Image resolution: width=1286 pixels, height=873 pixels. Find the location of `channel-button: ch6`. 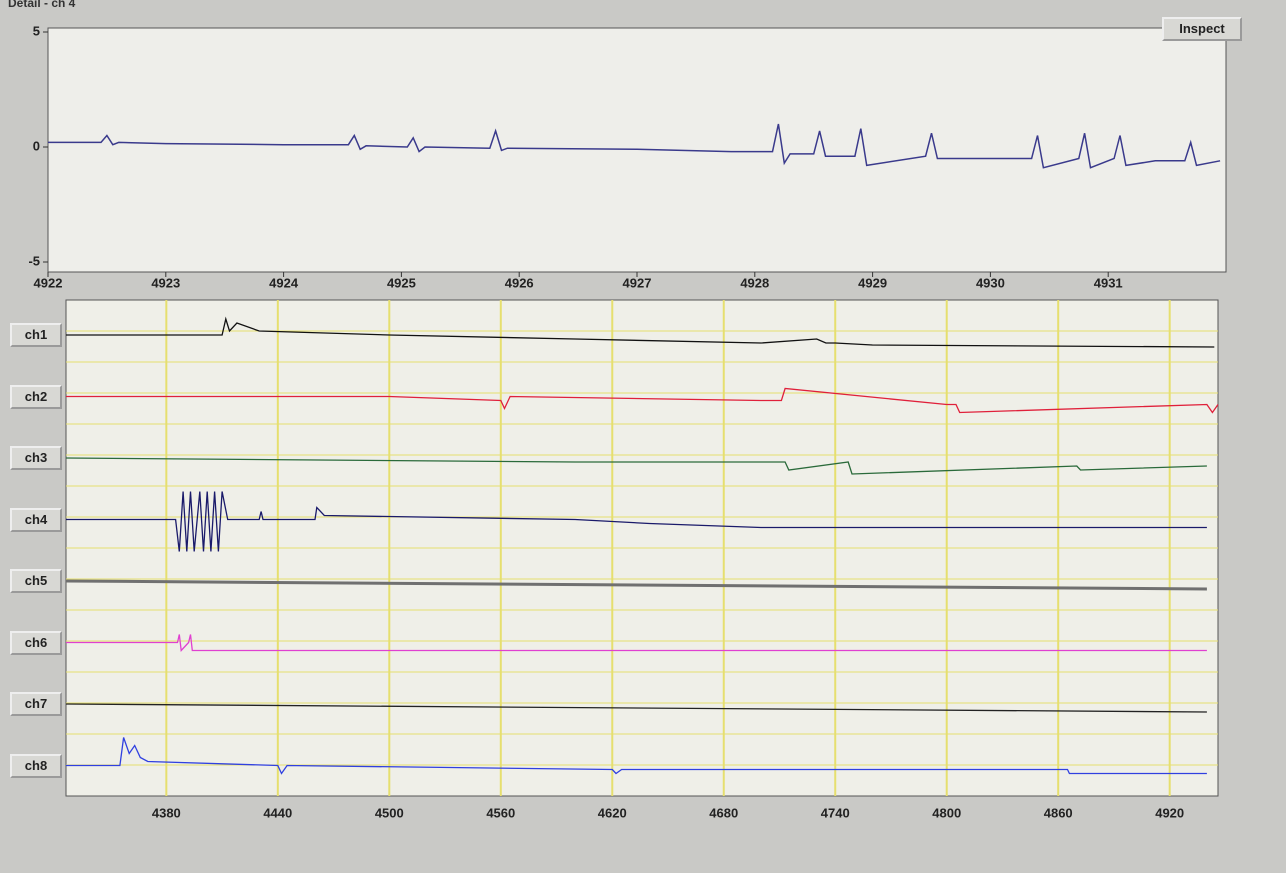

channel-button: ch6 is located at coordinates (36, 642).